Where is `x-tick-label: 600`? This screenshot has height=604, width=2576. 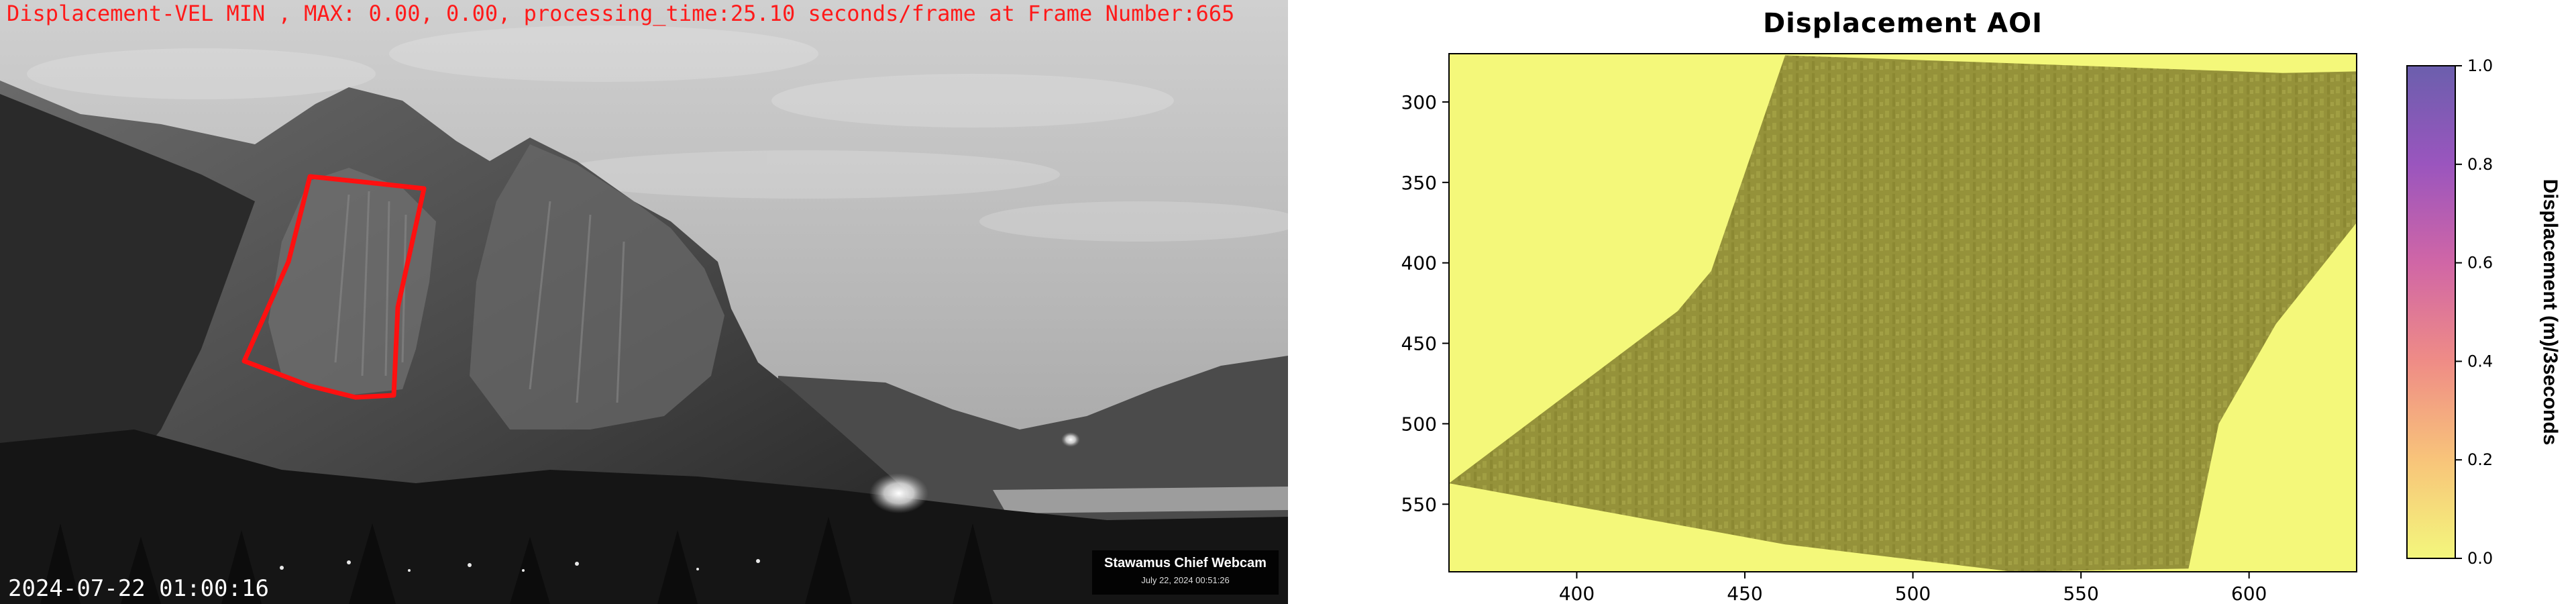
x-tick-label: 600 is located at coordinates (2249, 593).